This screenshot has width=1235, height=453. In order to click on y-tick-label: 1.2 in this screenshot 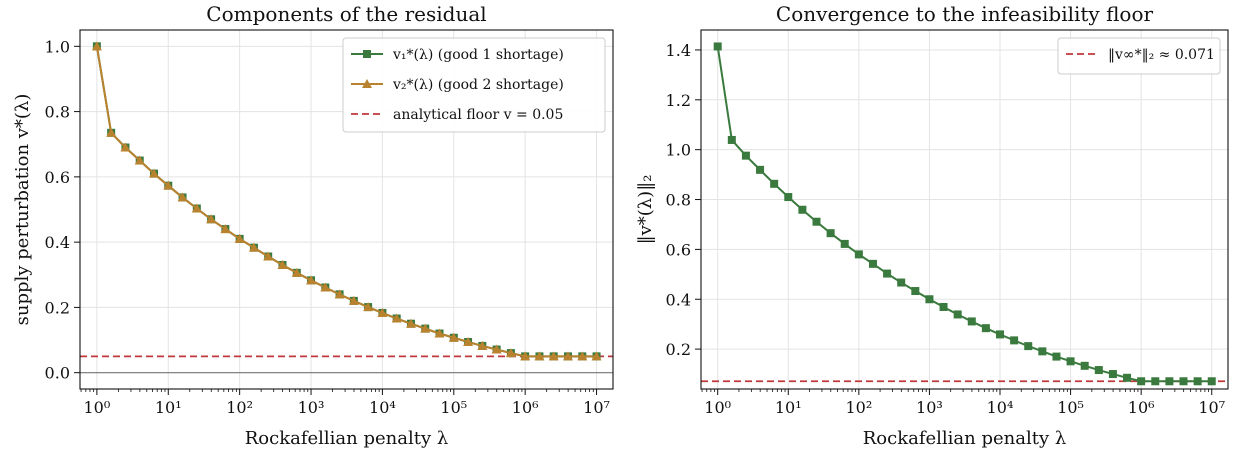, I will do `click(678, 100)`.